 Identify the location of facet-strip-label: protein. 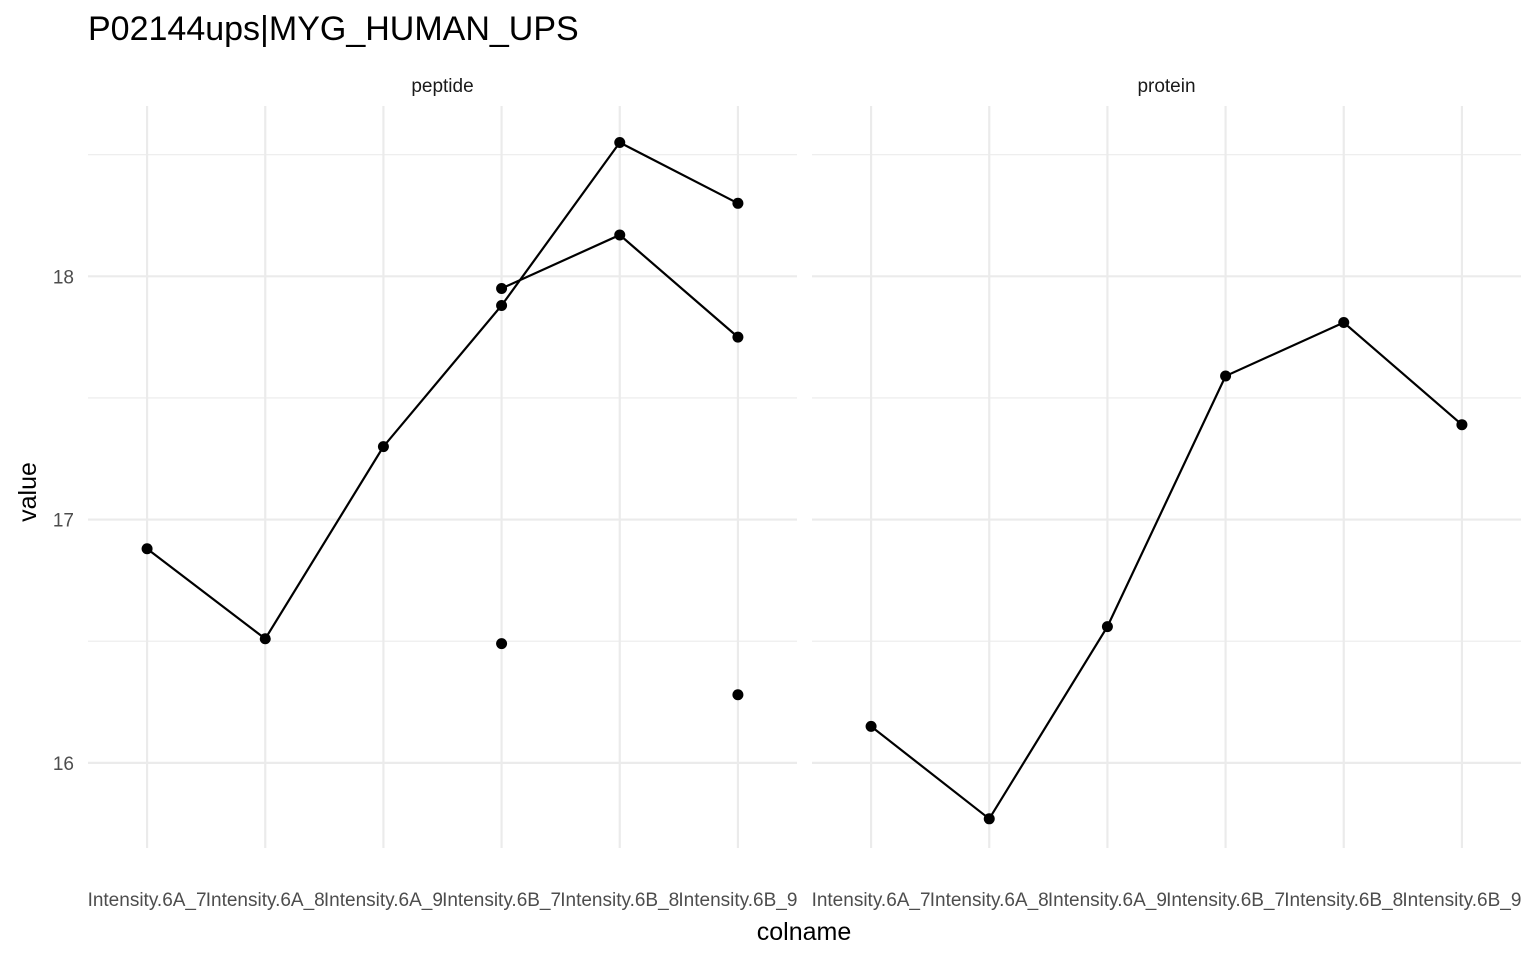
(1166, 86).